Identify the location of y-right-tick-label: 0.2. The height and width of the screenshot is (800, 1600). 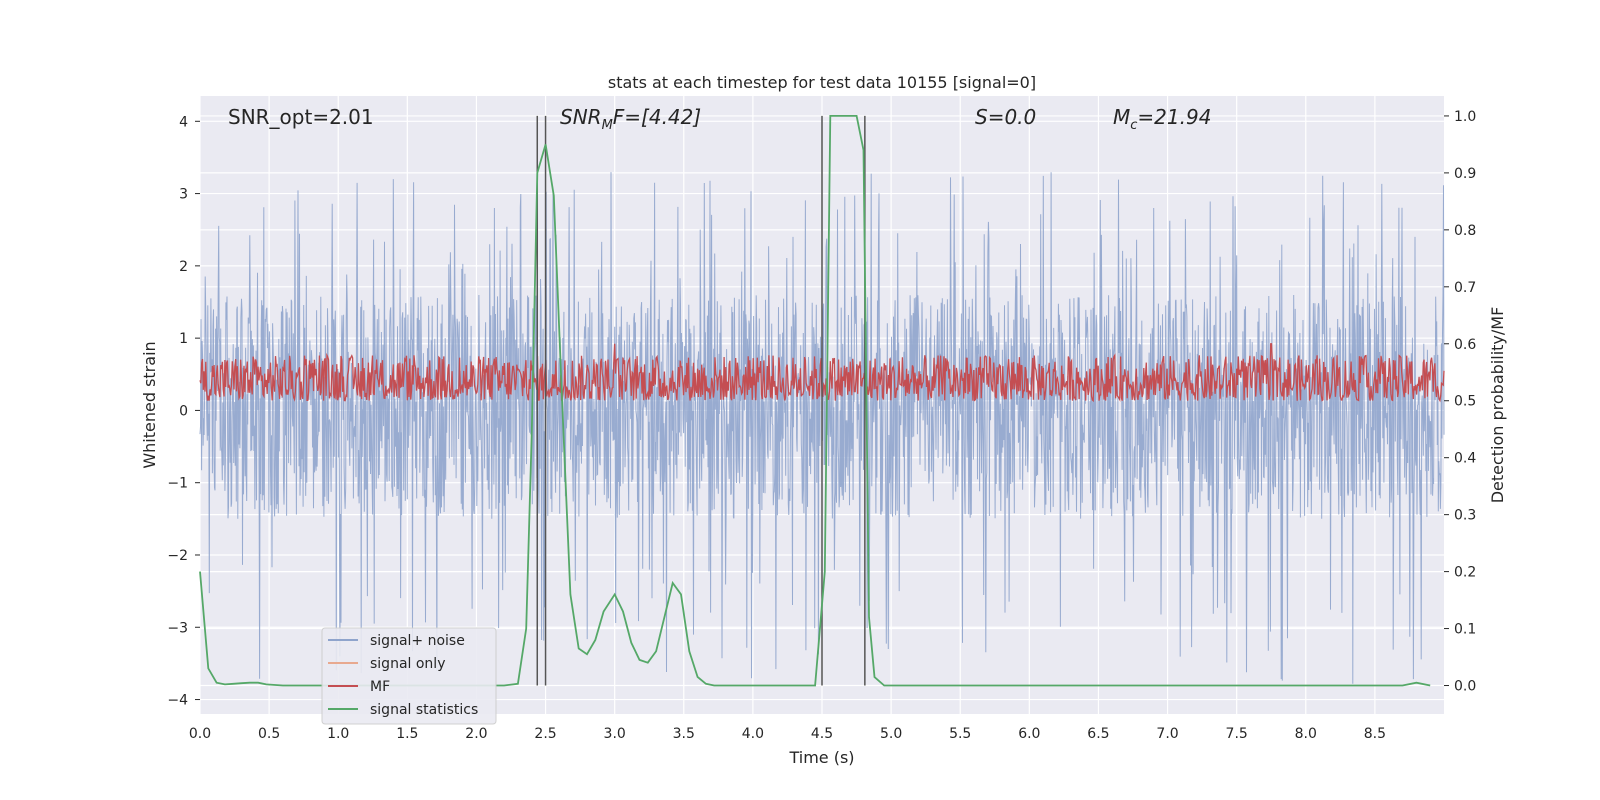
(1465, 573).